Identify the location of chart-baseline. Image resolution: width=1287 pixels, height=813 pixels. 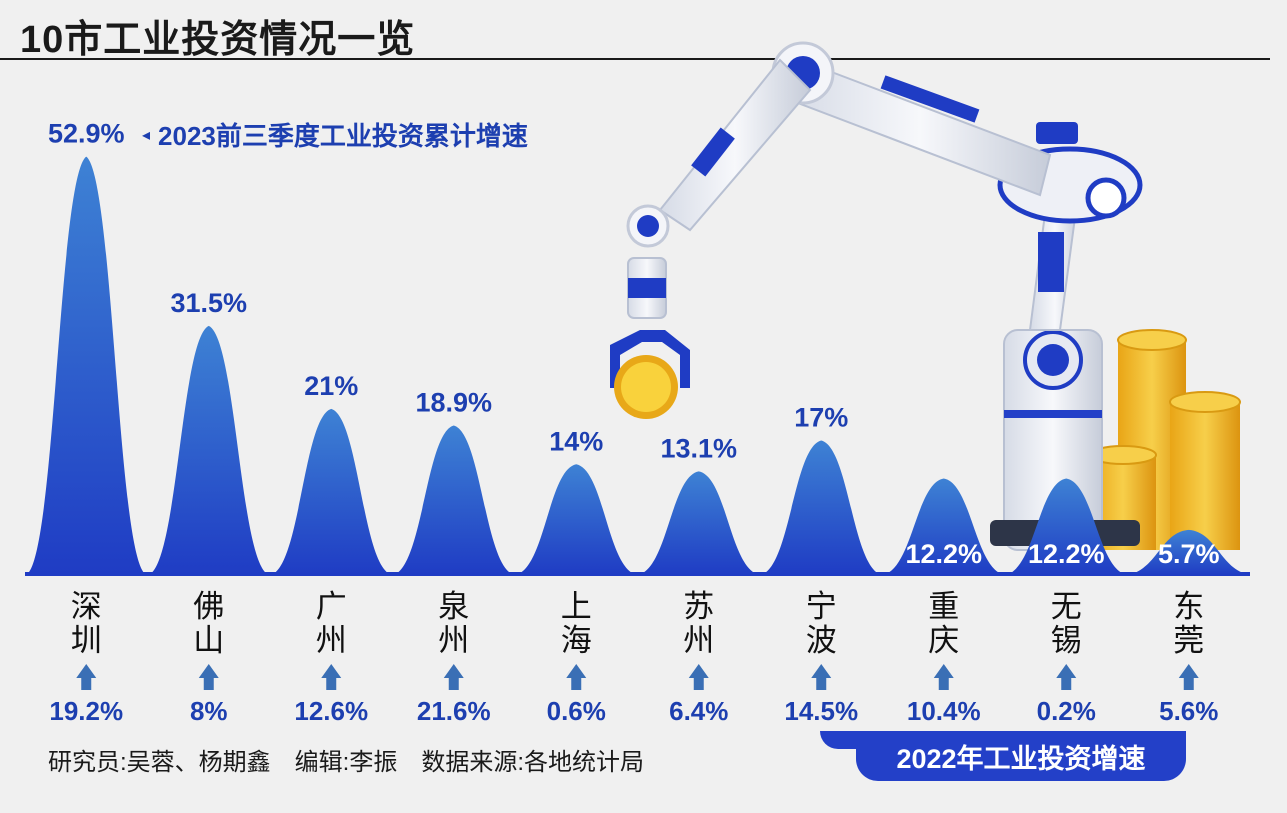
(637, 574).